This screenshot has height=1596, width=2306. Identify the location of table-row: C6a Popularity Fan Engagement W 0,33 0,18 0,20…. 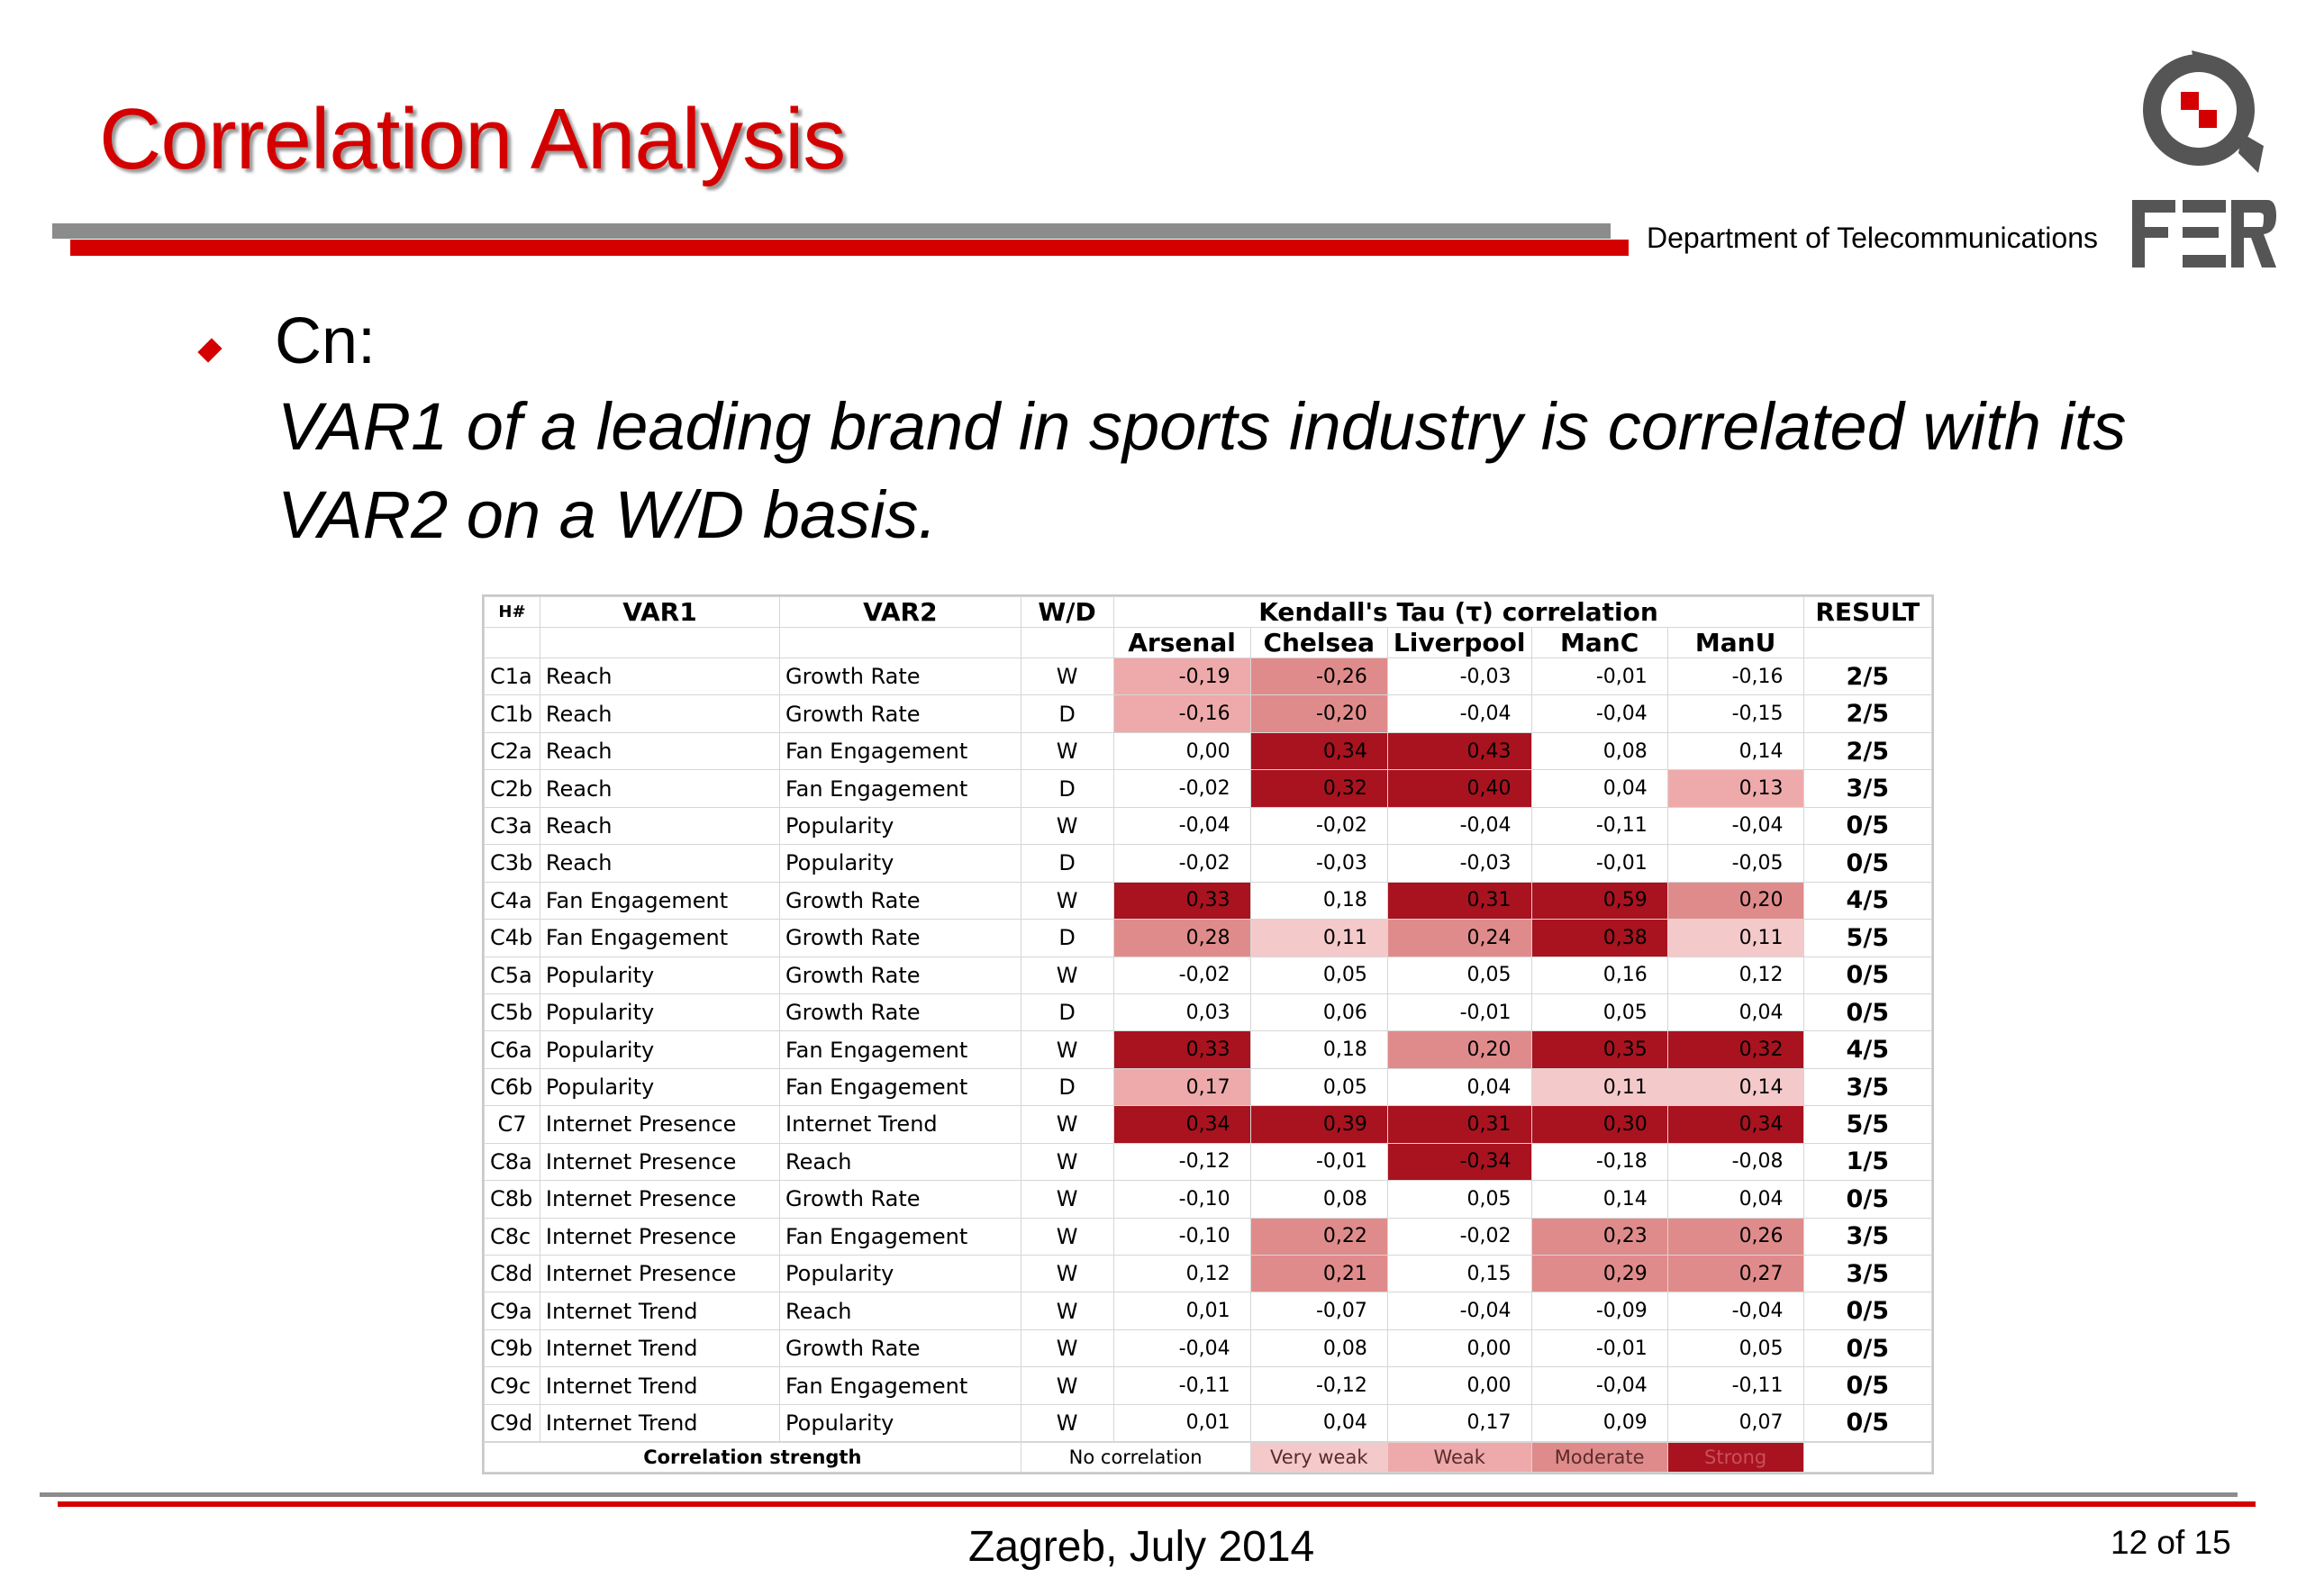
(1208, 1049).